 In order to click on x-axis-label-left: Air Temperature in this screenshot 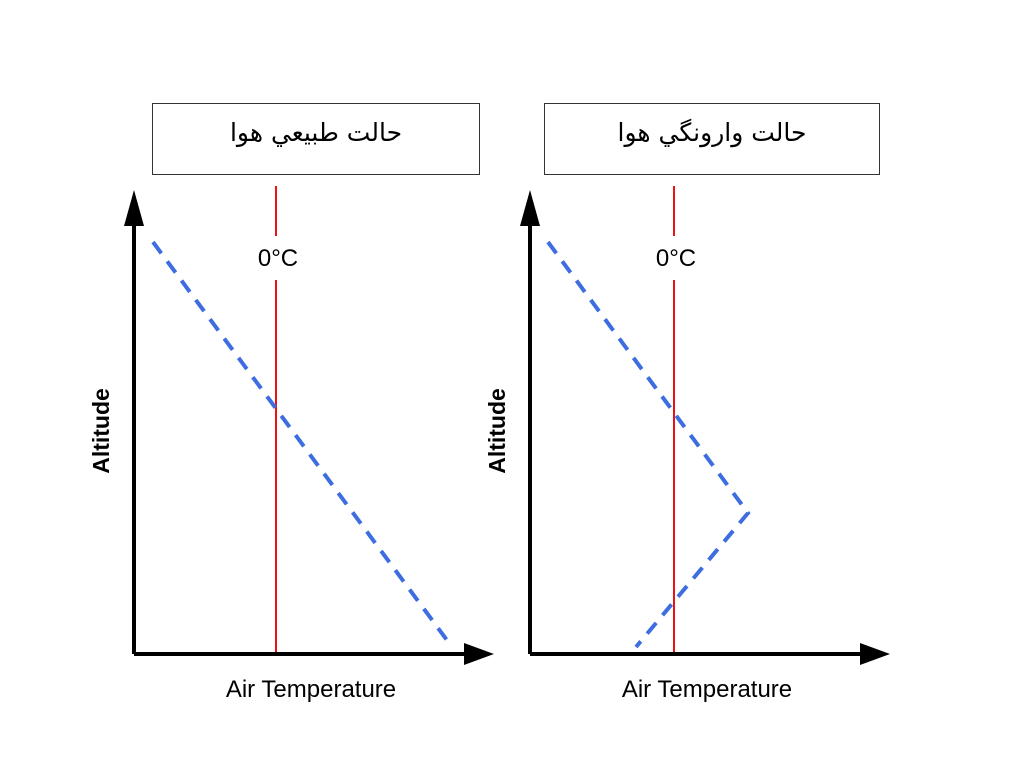, I will do `click(311, 689)`.